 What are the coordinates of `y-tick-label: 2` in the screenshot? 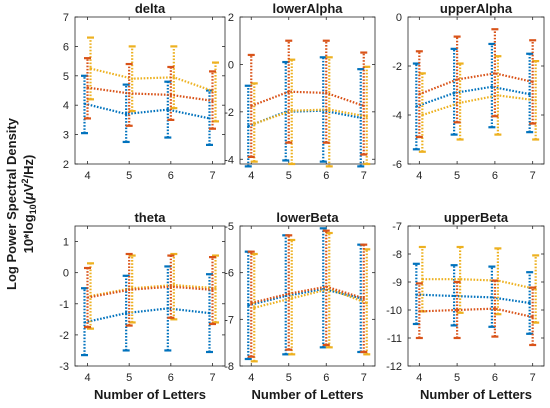 It's located at (66, 165).